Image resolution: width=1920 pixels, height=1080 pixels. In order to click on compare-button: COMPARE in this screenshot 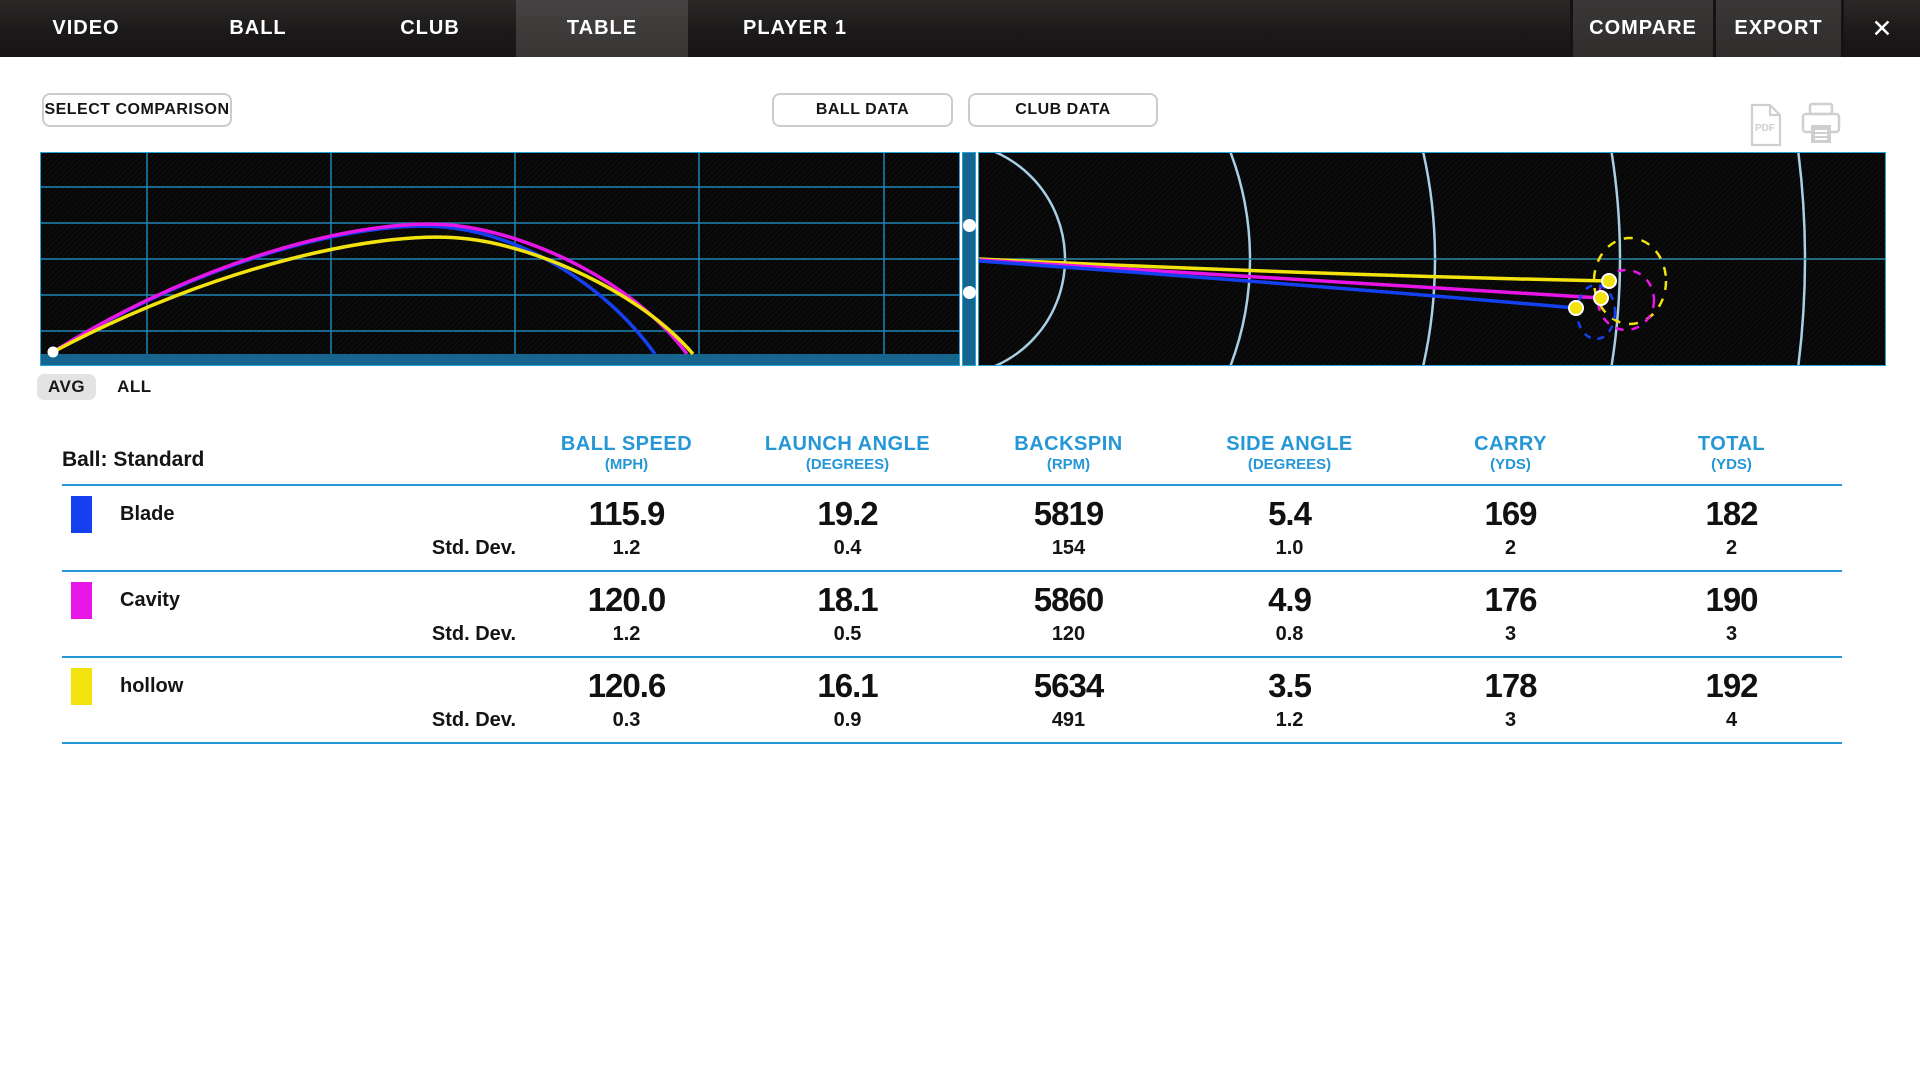, I will do `click(1641, 28)`.